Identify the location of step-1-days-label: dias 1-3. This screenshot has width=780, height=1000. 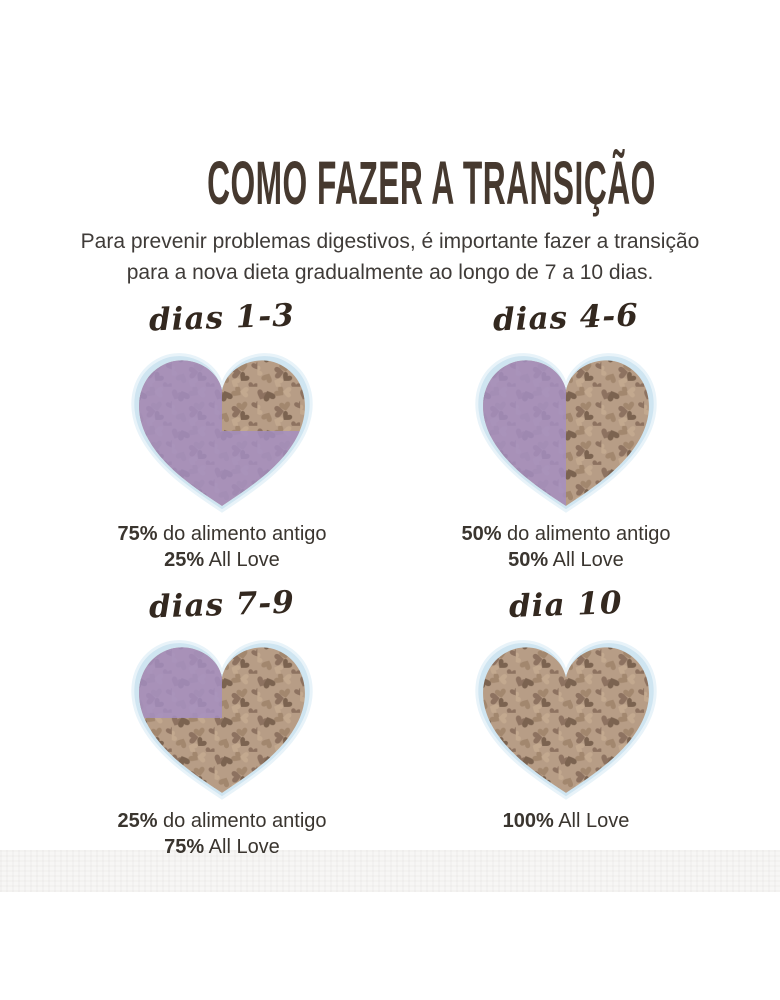
(222, 318).